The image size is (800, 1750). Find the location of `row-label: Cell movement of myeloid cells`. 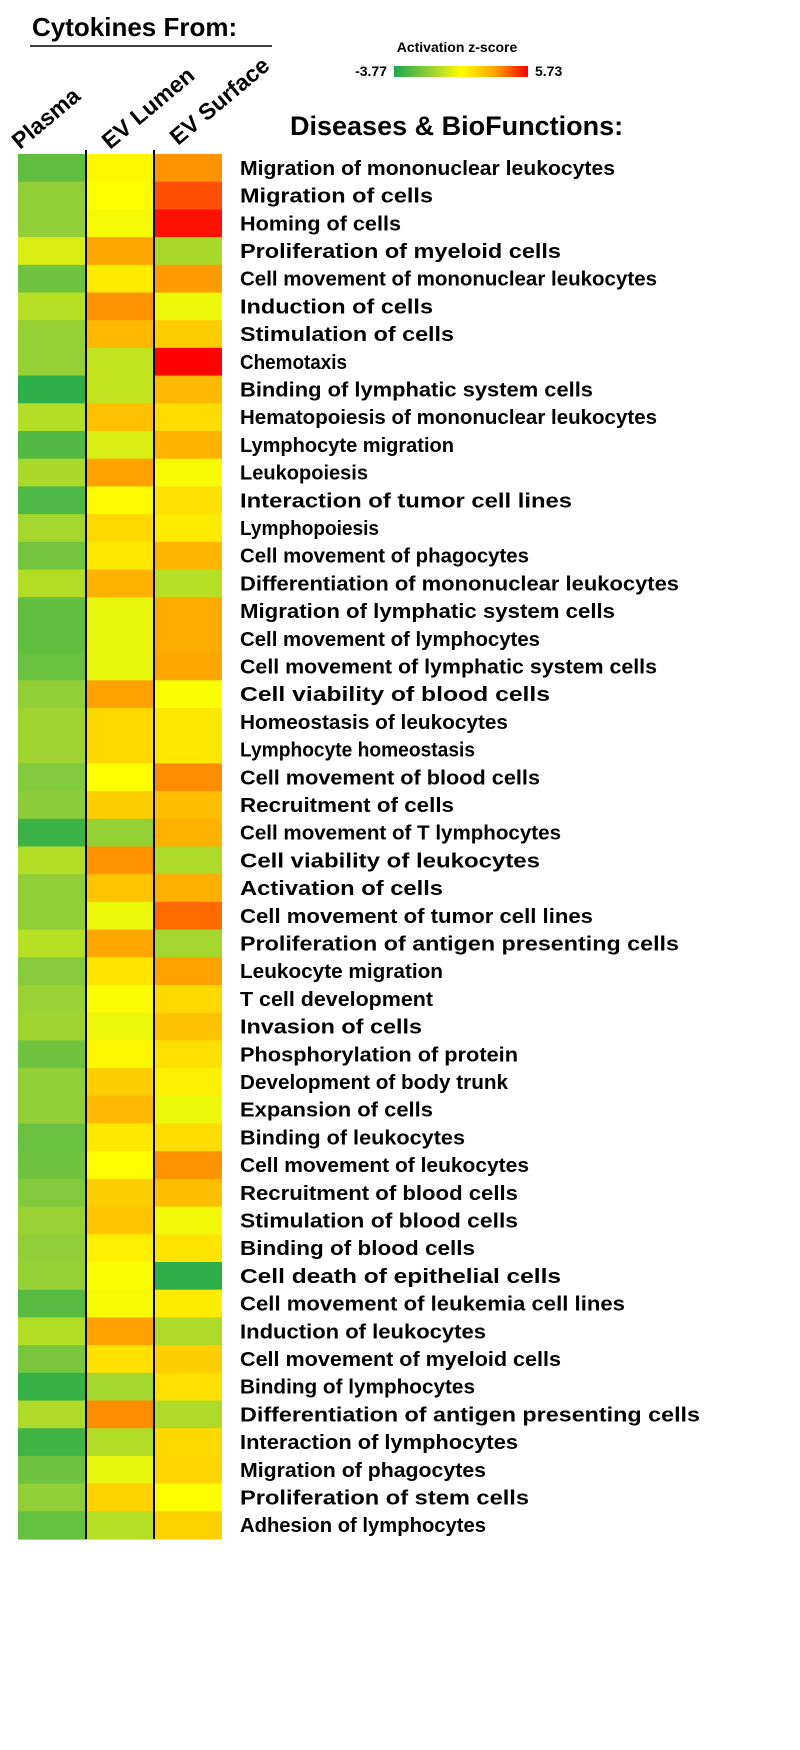

row-label: Cell movement of myeloid cells is located at coordinates (400, 1360).